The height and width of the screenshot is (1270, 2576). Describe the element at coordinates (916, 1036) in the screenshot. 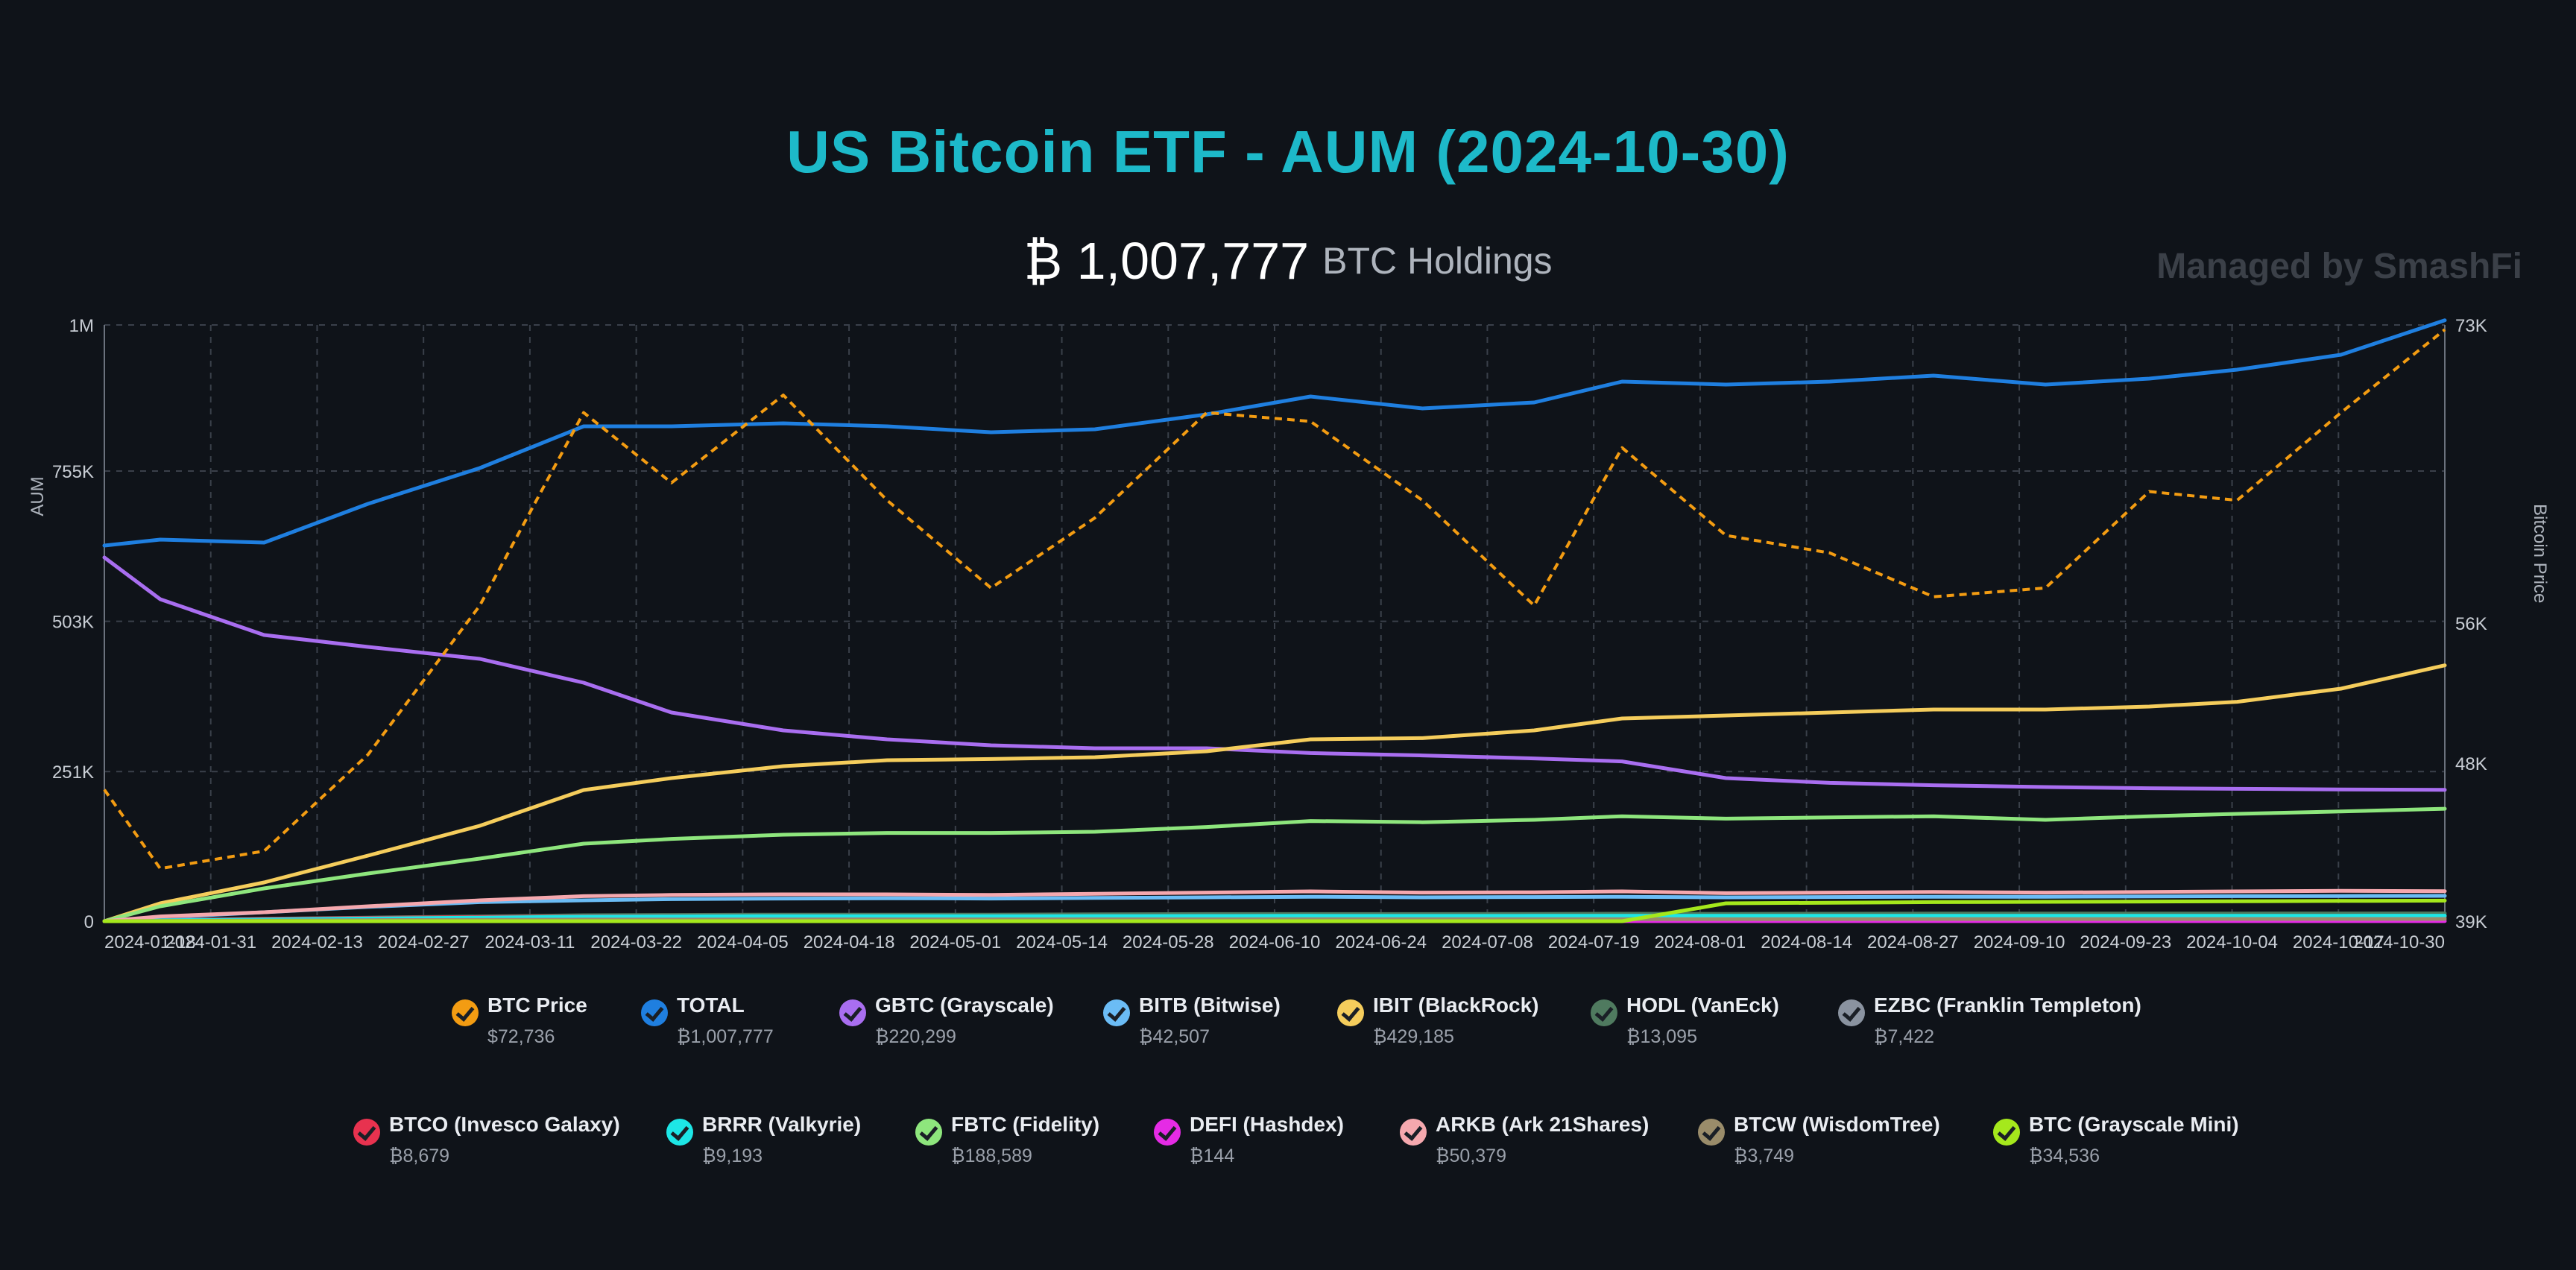

I see `legend-amount: ₿220,299` at that location.